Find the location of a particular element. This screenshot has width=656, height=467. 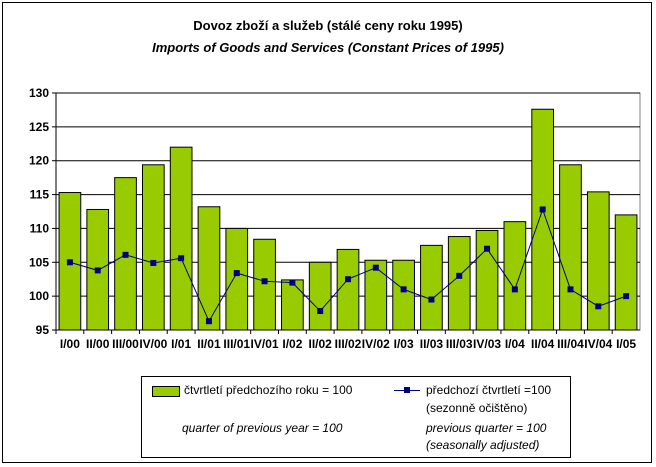

legend-bar-swatch is located at coordinates (166, 391).